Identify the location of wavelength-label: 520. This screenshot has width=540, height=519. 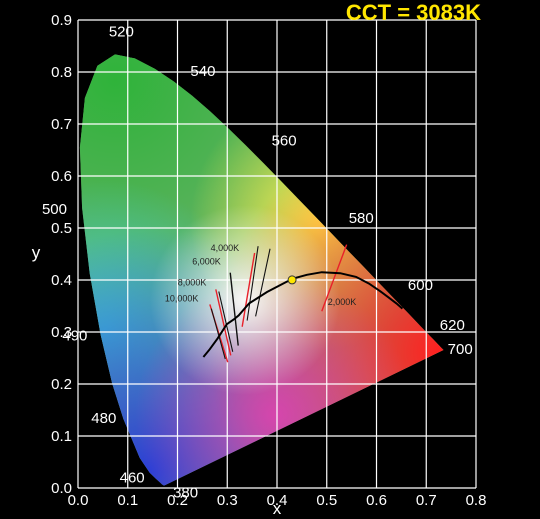
(121, 31).